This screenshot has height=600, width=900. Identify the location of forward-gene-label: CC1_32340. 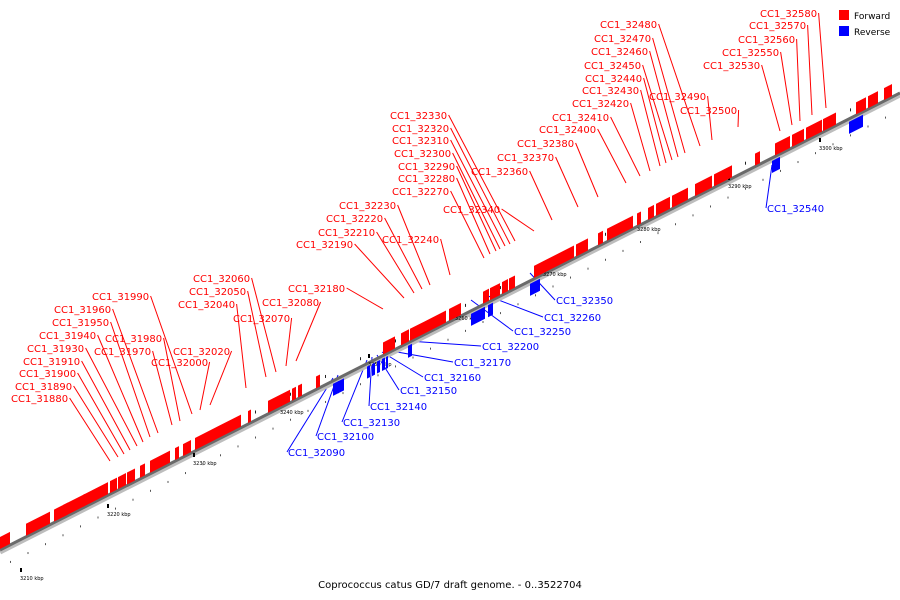
(471, 210).